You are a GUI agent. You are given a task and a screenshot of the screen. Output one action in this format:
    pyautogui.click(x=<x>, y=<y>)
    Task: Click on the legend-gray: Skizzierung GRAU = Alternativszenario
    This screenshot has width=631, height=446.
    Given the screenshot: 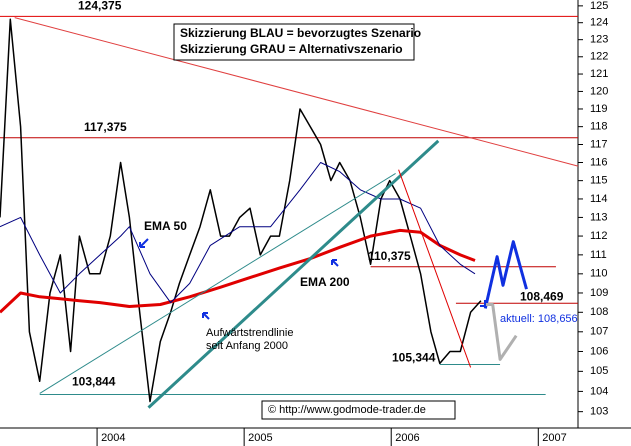 What is the action you would take?
    pyautogui.click(x=291, y=49)
    